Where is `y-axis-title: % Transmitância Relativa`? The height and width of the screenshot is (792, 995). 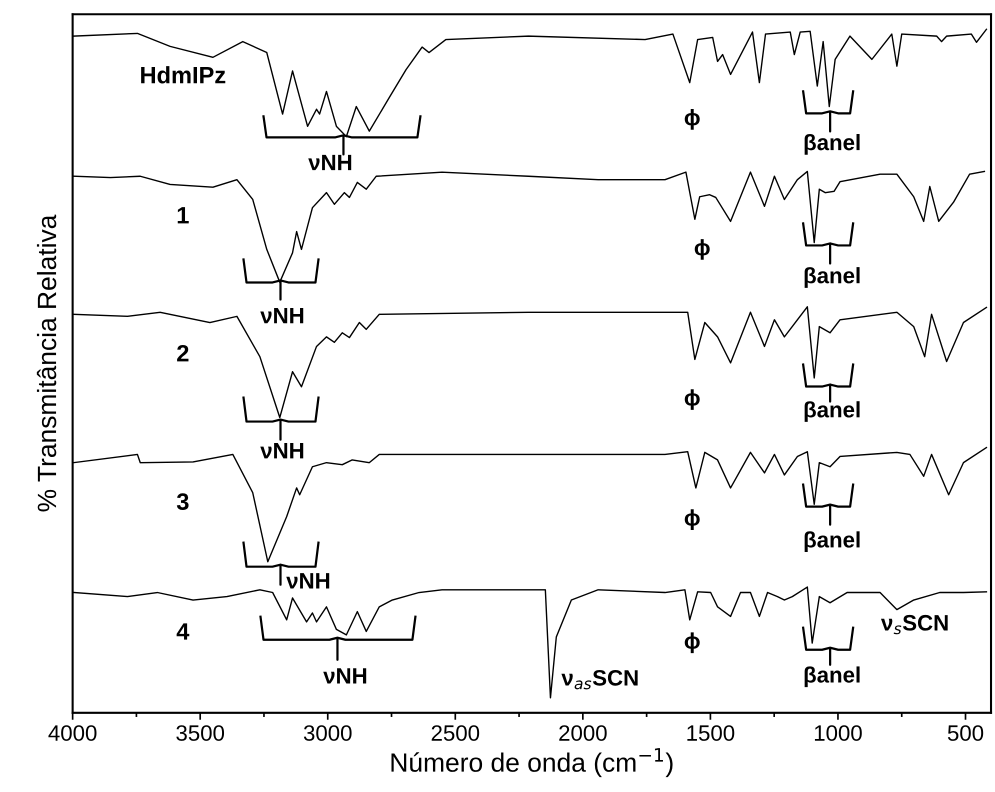 y-axis-title: % Transmitância Relativa is located at coordinates (46, 363).